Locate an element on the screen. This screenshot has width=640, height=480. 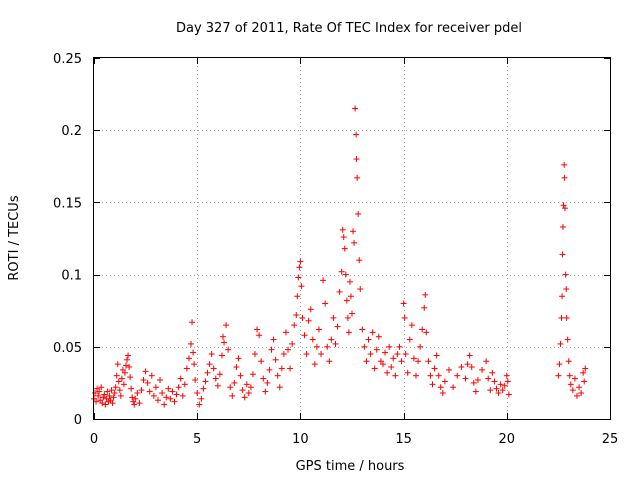
x-tick-labels: 0 5 10 15 20 25 is located at coordinates (354, 439).